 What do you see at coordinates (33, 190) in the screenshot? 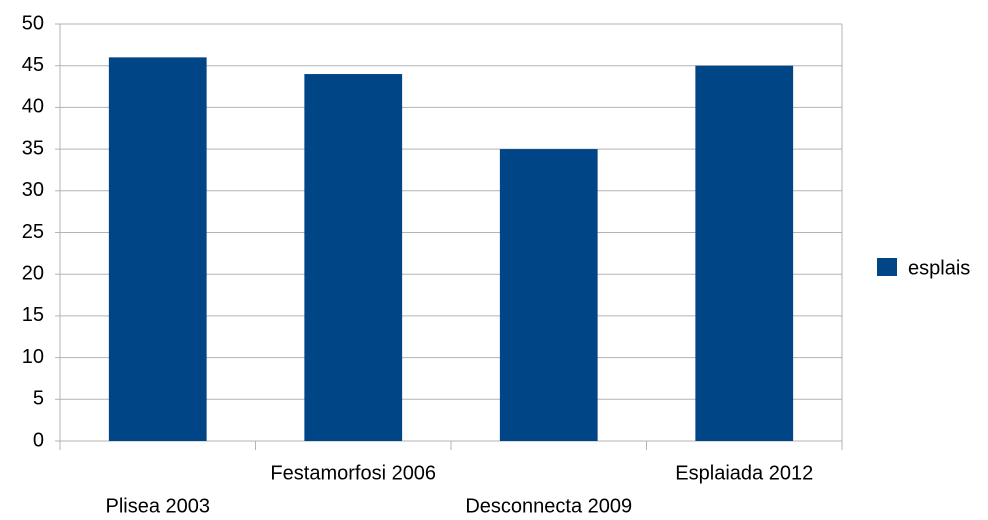
I see `y-tick-label: 30` at bounding box center [33, 190].